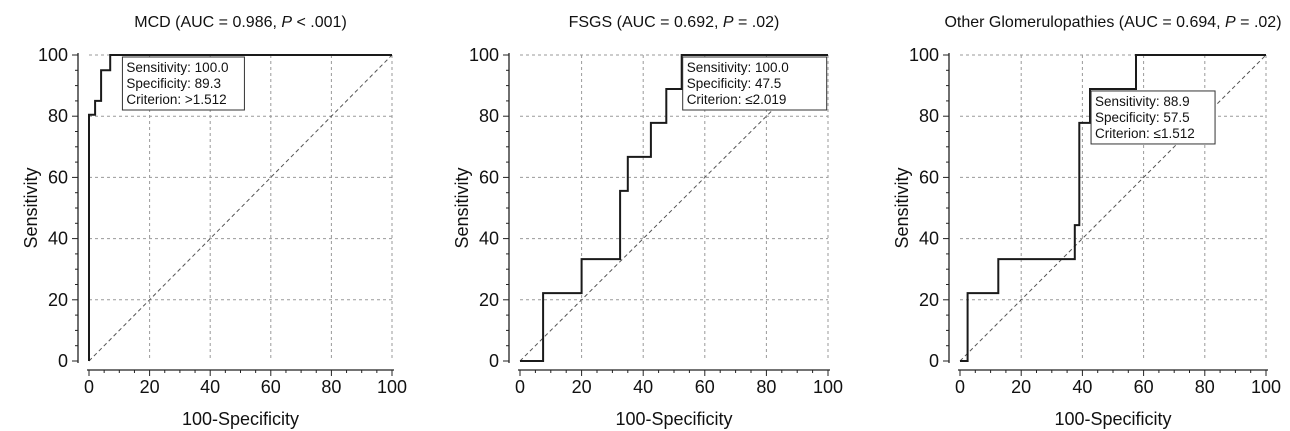  What do you see at coordinates (176, 99) in the screenshot?
I see `annotation-text: Criterion: >1.512` at bounding box center [176, 99].